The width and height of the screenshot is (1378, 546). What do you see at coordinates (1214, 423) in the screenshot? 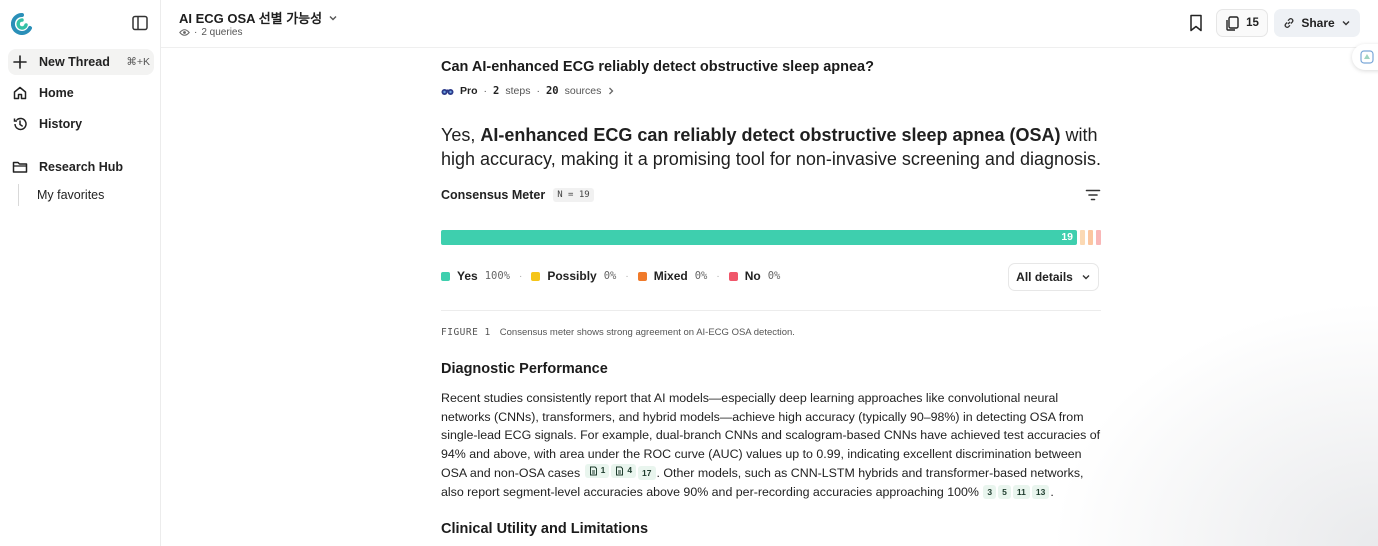
I see `background-glow` at bounding box center [1214, 423].